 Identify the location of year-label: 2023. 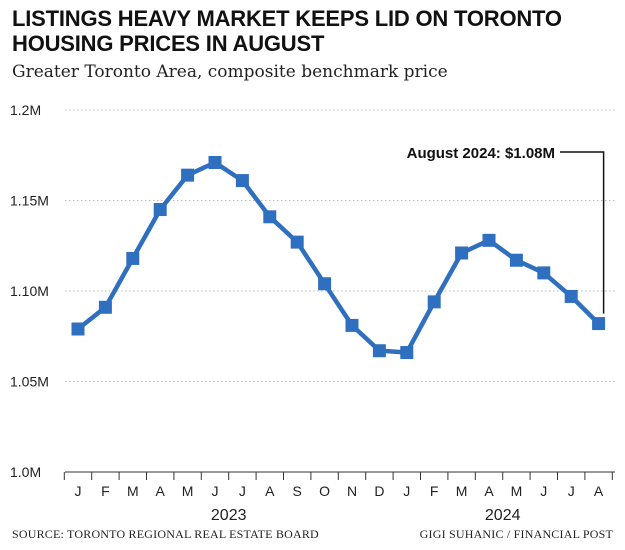
(229, 515).